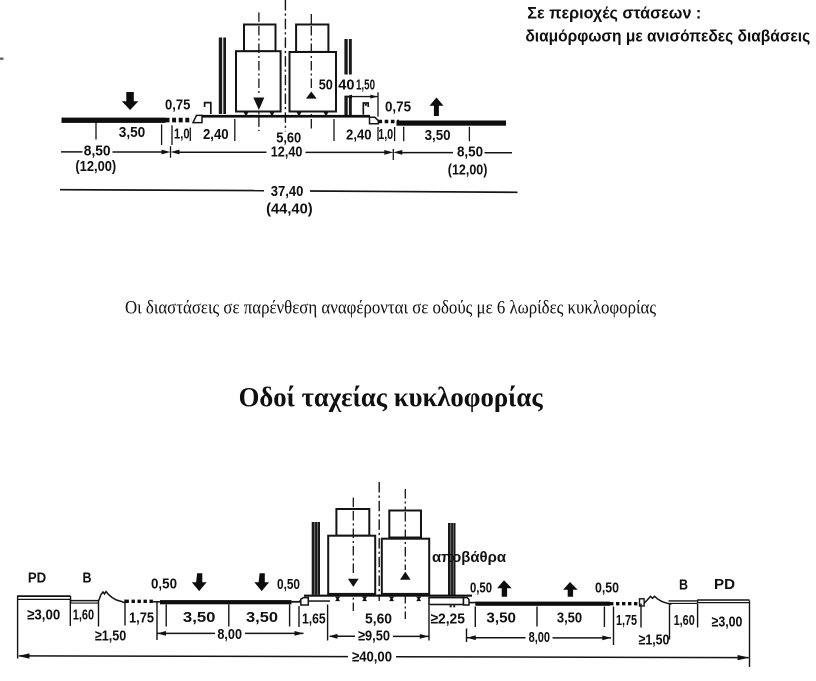  I want to click on svg-text: 12,40, so click(287, 152).